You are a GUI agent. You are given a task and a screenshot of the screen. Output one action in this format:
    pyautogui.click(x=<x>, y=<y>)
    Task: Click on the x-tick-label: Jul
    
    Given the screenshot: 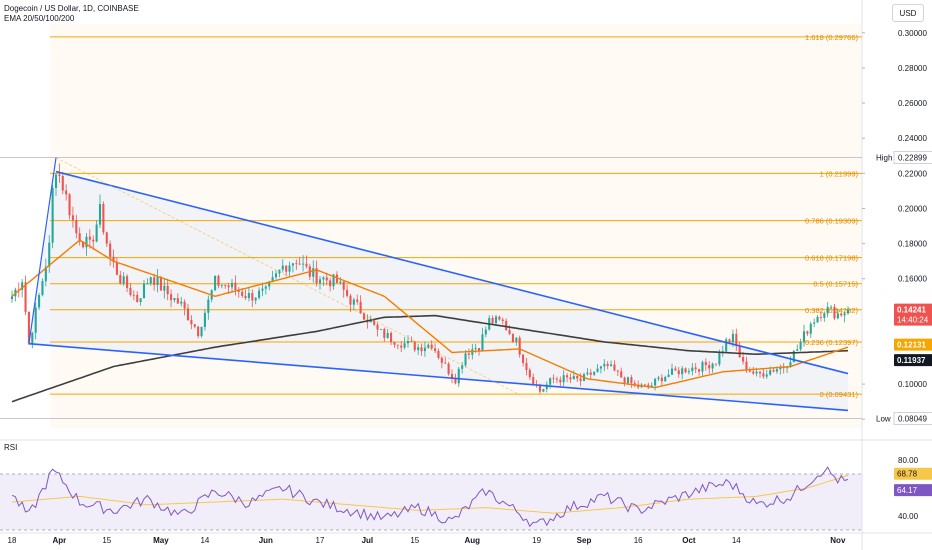 What is the action you would take?
    pyautogui.click(x=368, y=540)
    